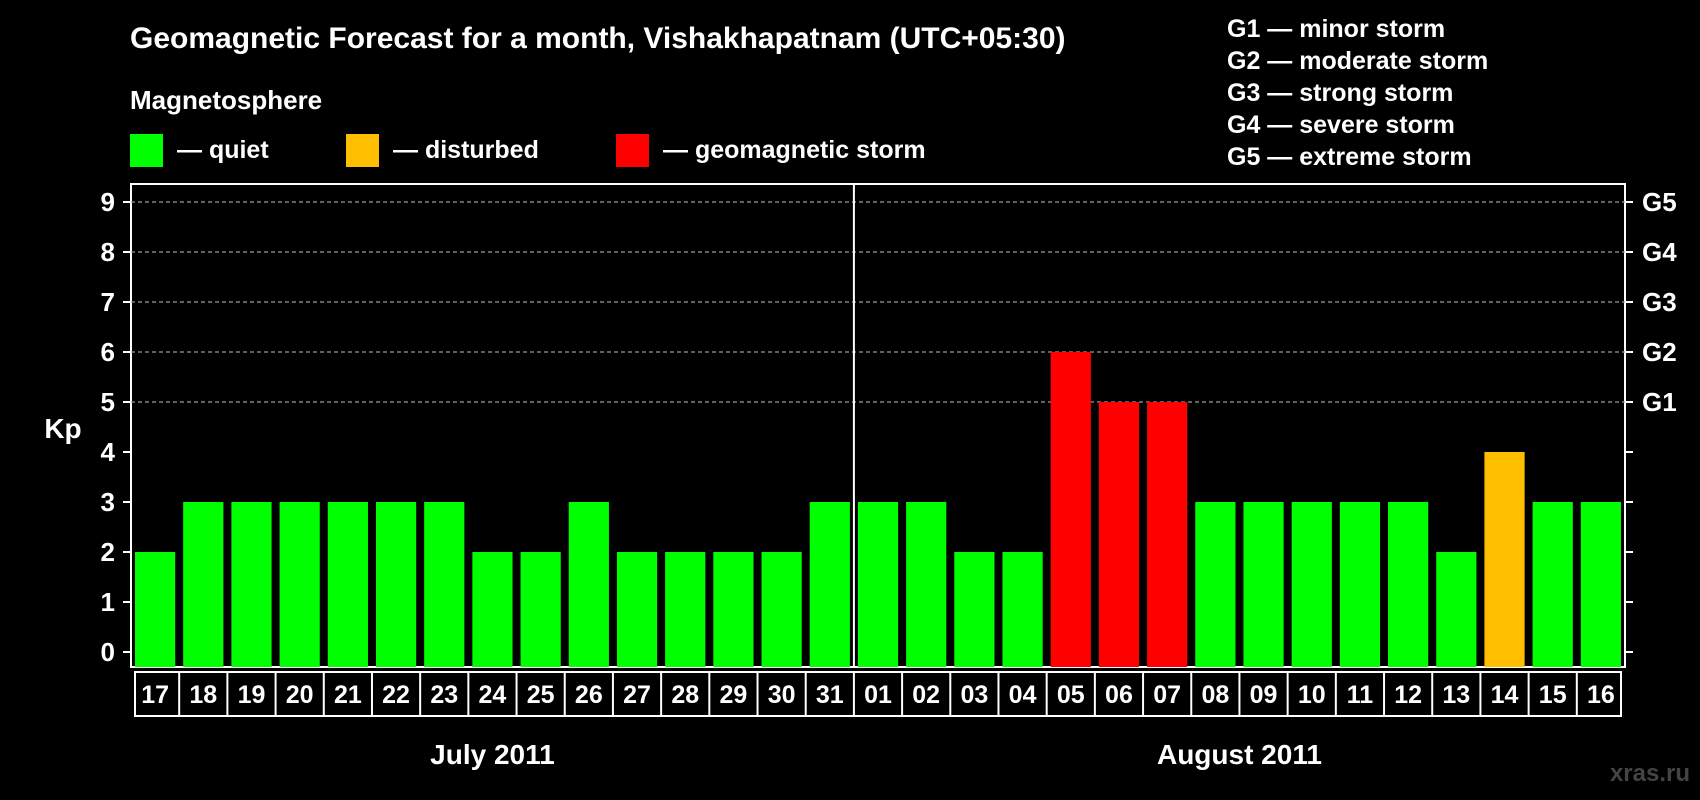 This screenshot has height=800, width=1700. I want to click on day-label: 12, so click(1408, 695).